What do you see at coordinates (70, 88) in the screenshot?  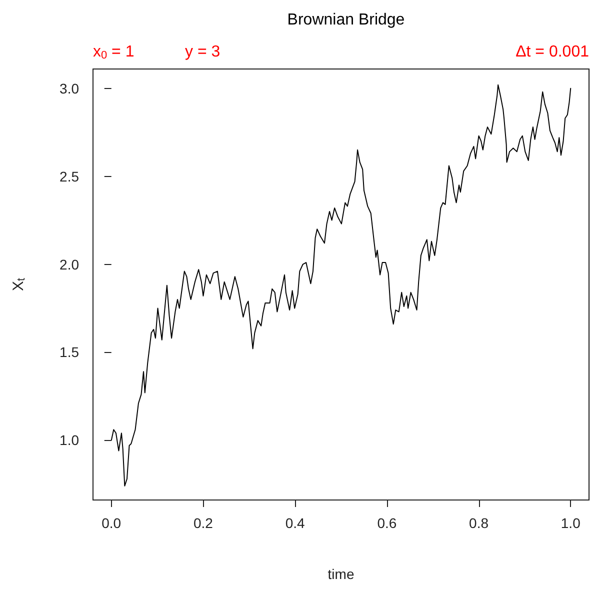 I see `y-tick-label: 3.0` at bounding box center [70, 88].